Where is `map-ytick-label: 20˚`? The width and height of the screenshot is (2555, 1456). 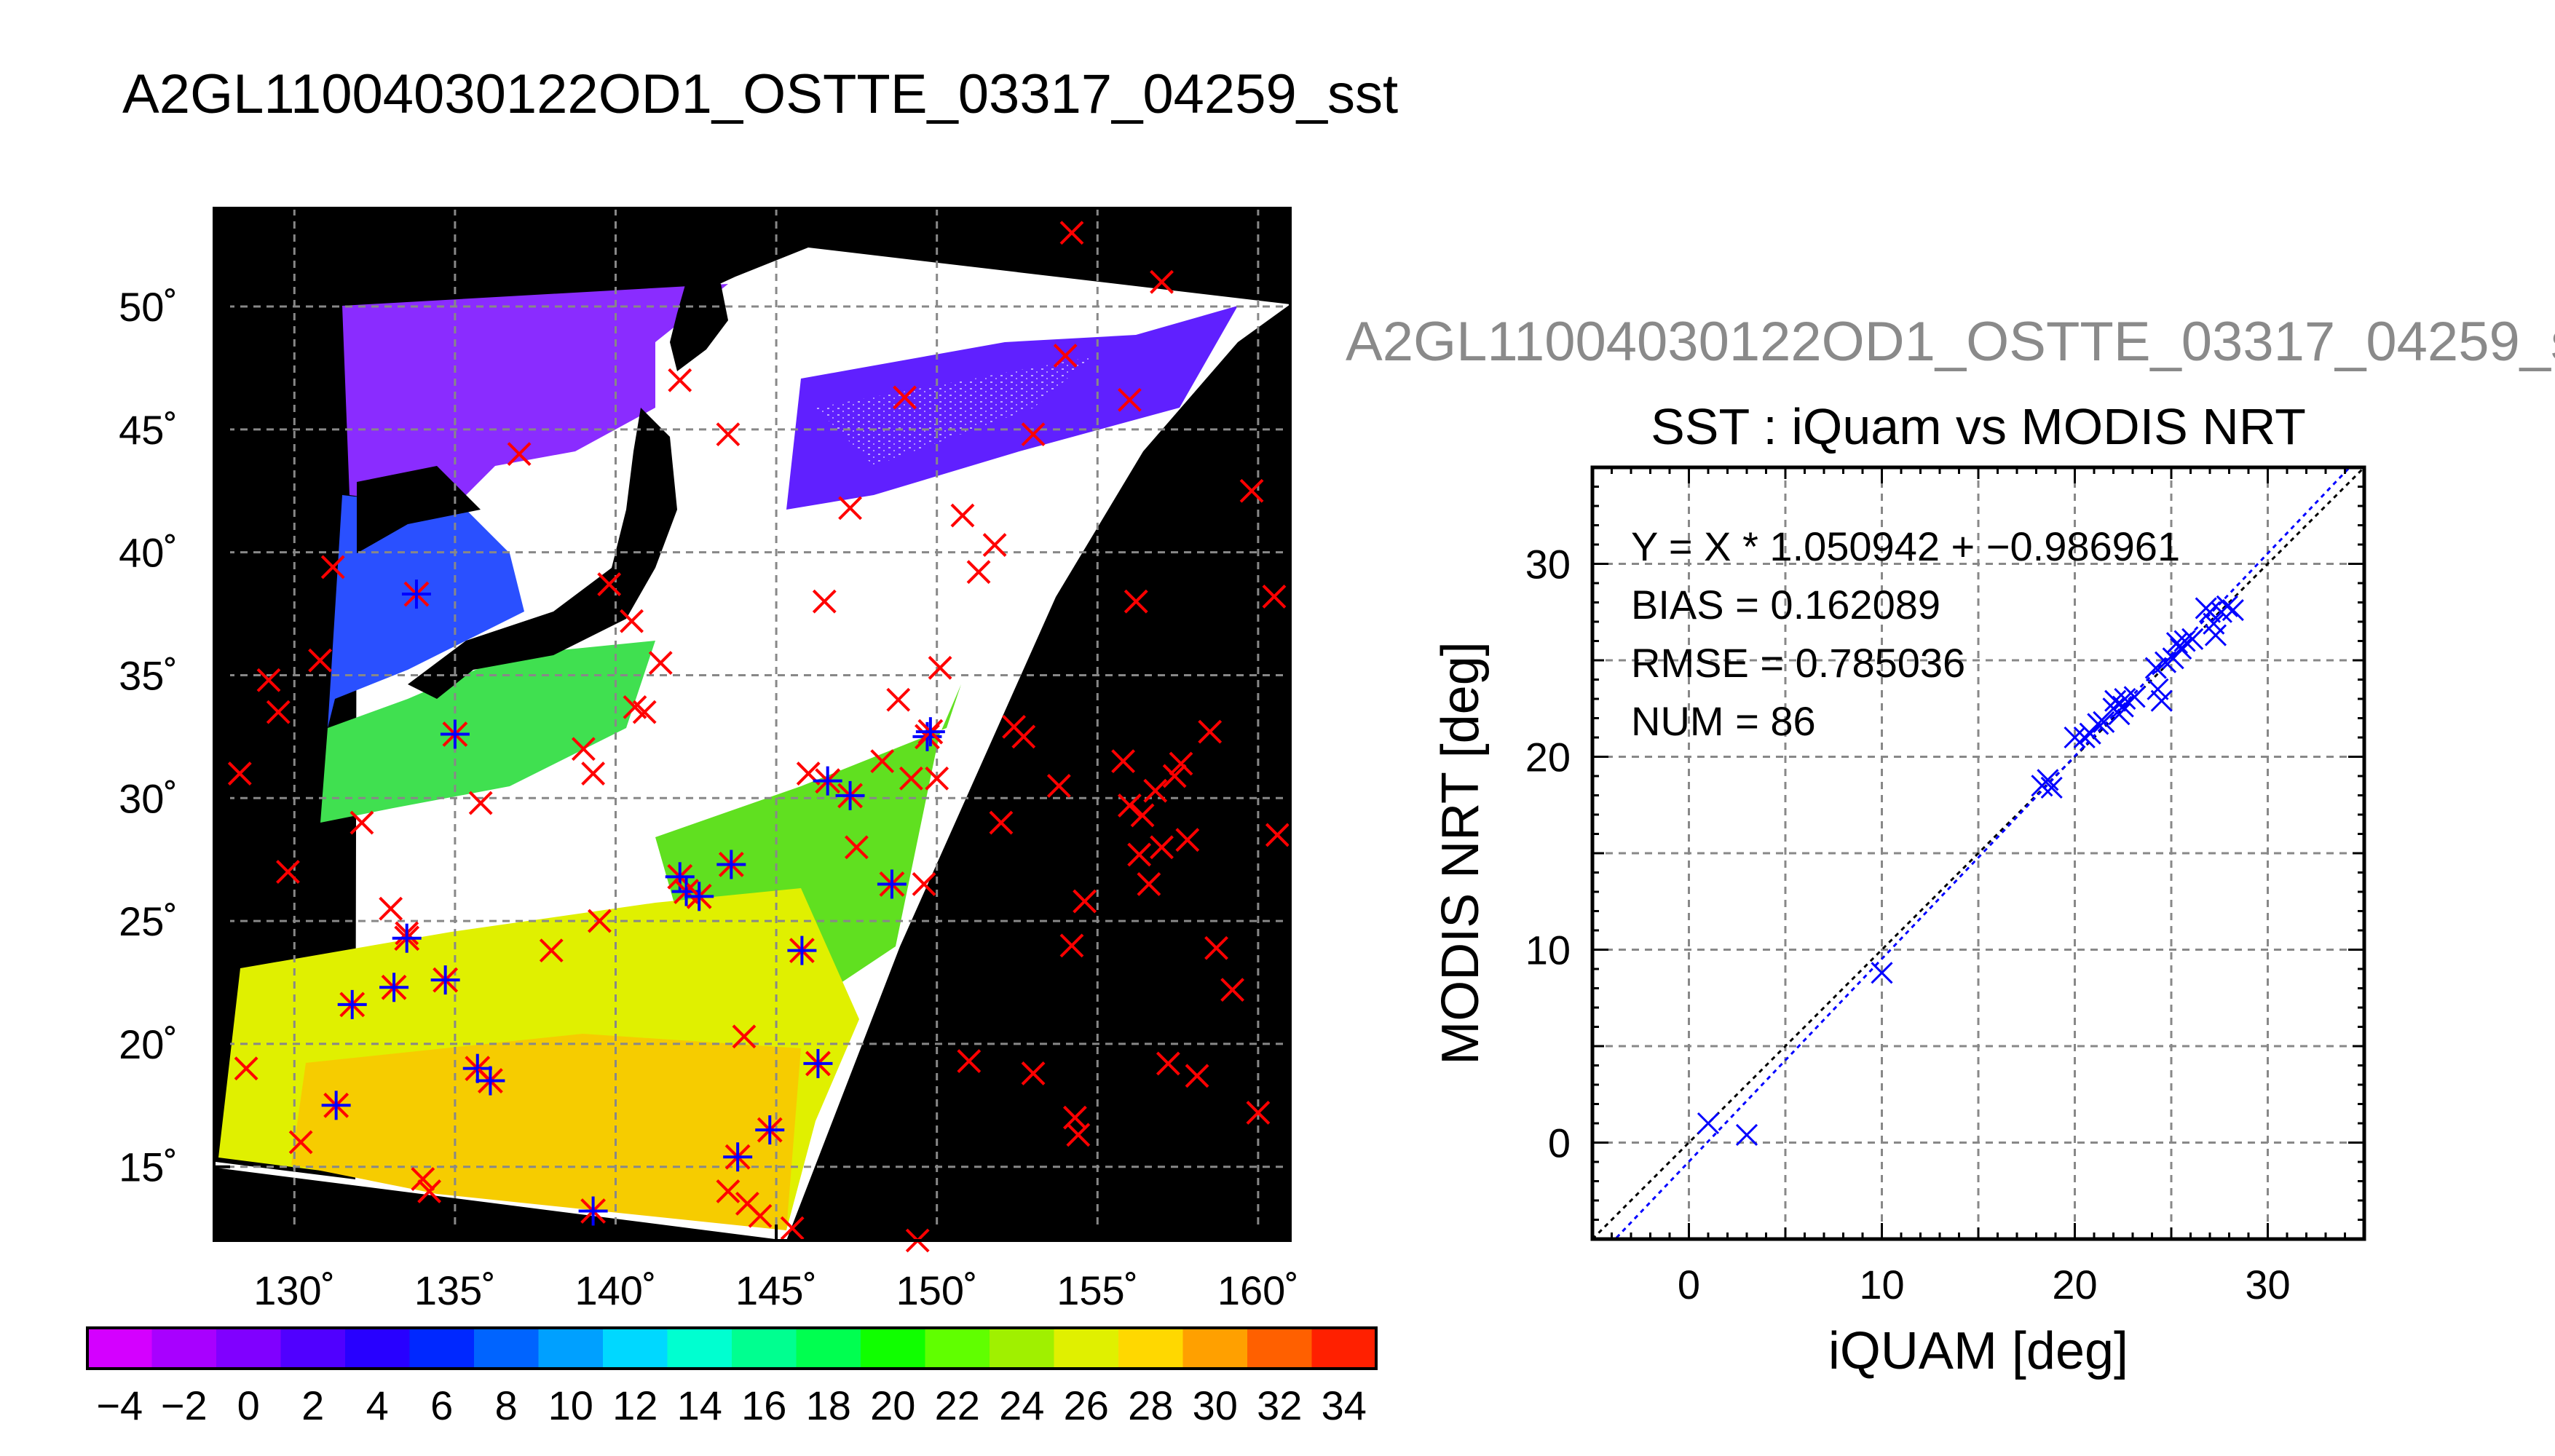 map-ytick-label: 20˚ is located at coordinates (148, 1044).